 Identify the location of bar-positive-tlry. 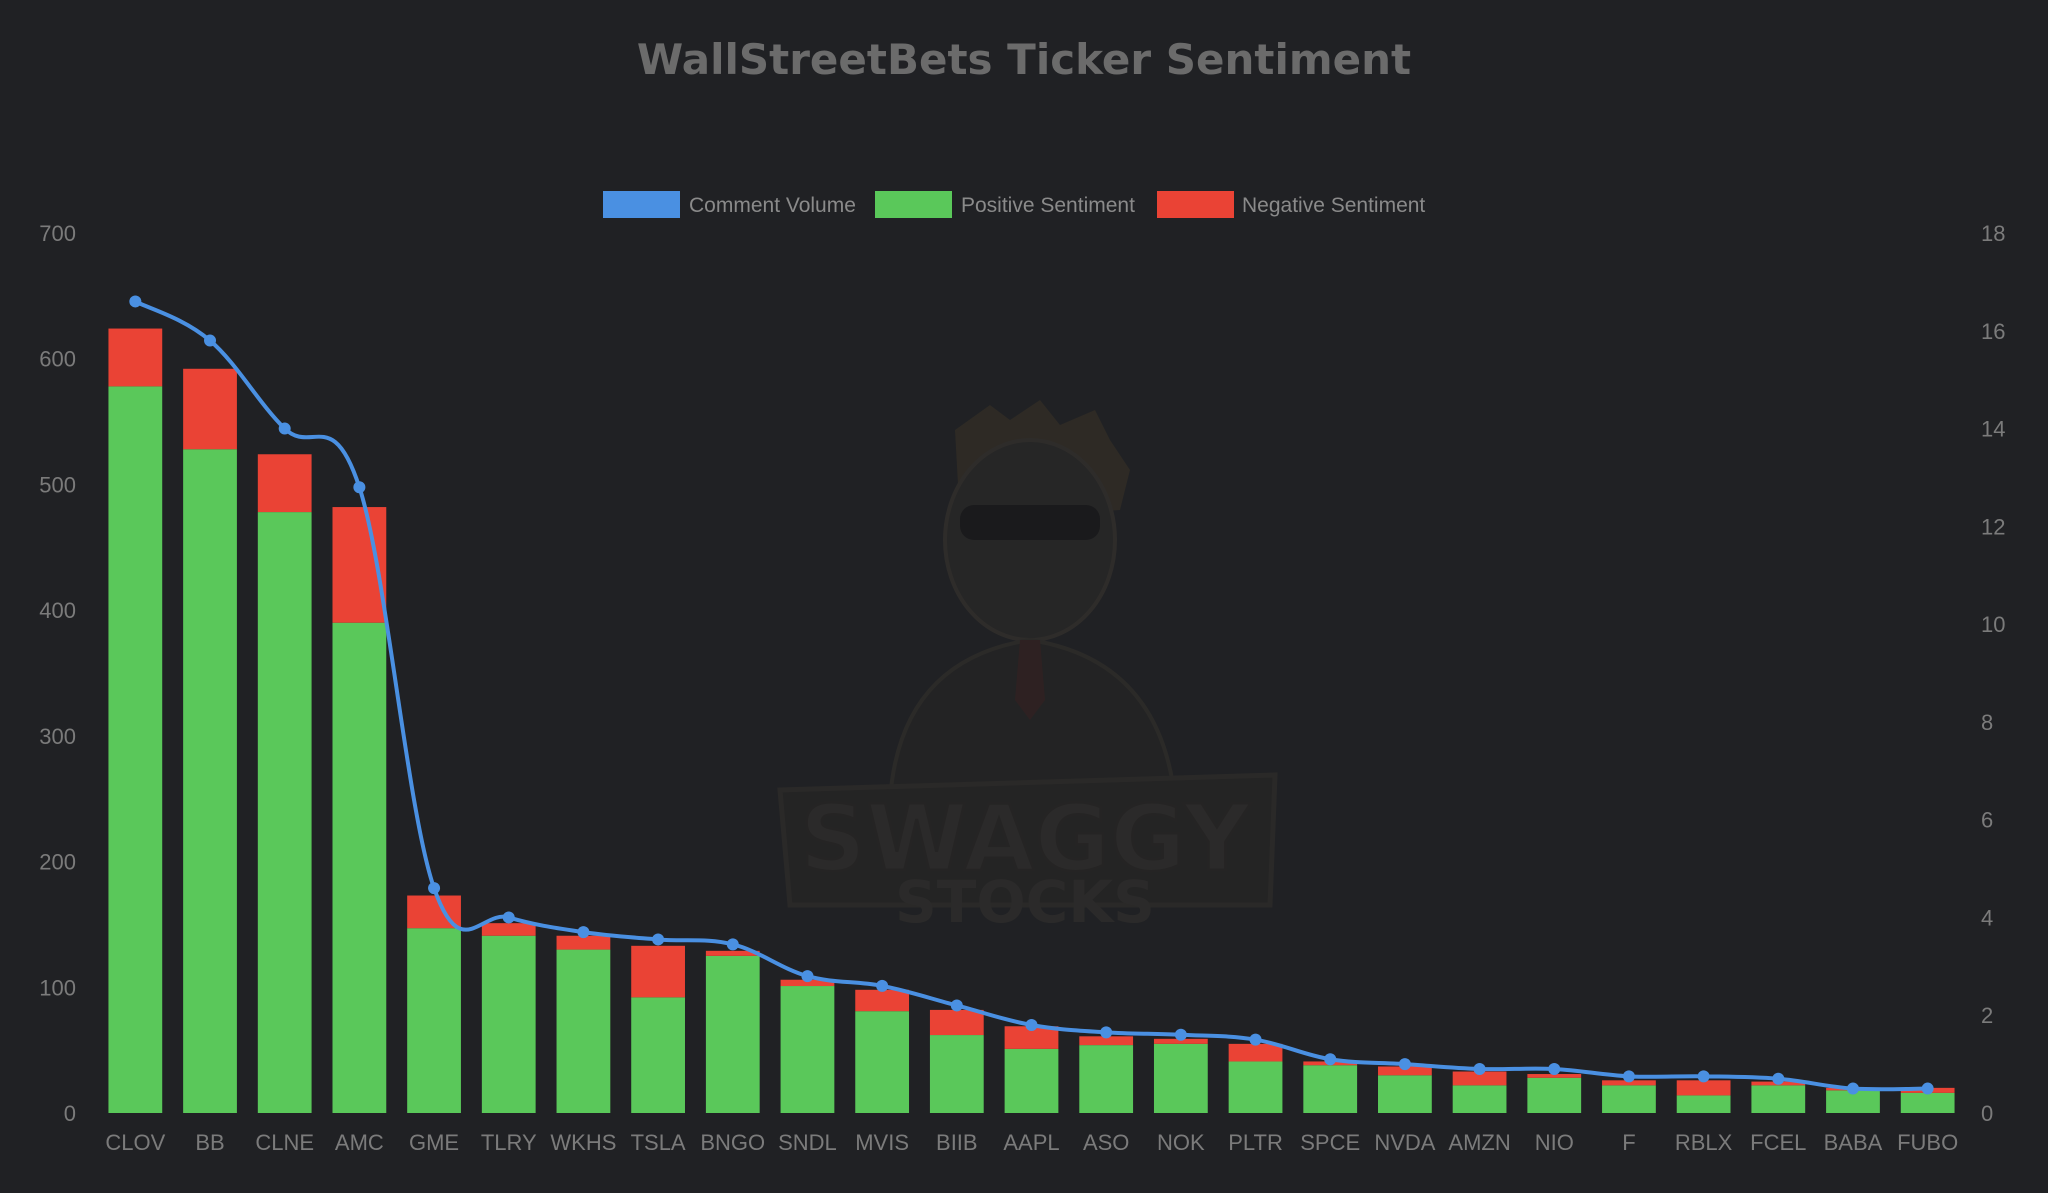
(508, 1024).